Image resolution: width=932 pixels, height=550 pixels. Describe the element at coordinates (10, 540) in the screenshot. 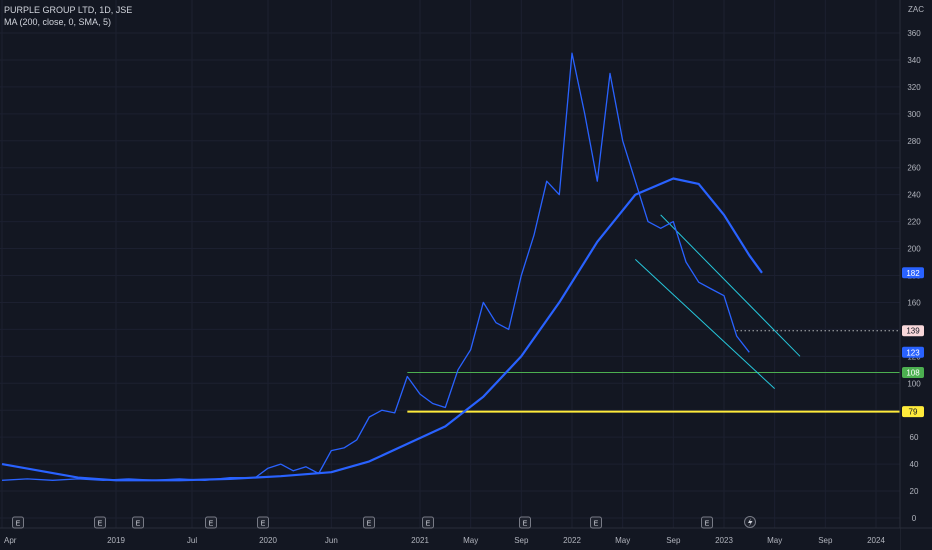

I see `x-tick-label: Apr` at that location.